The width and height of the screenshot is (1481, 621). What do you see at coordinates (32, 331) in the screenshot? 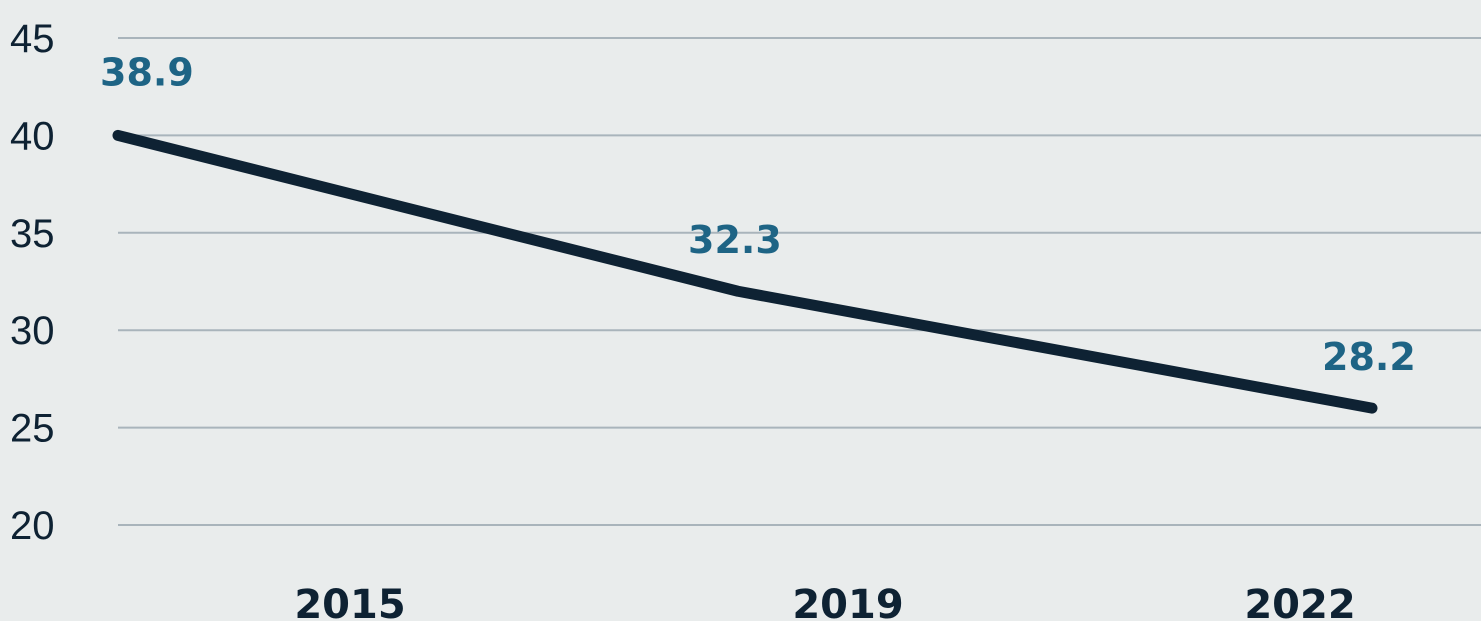
I see `y-tick-label: 30` at bounding box center [32, 331].